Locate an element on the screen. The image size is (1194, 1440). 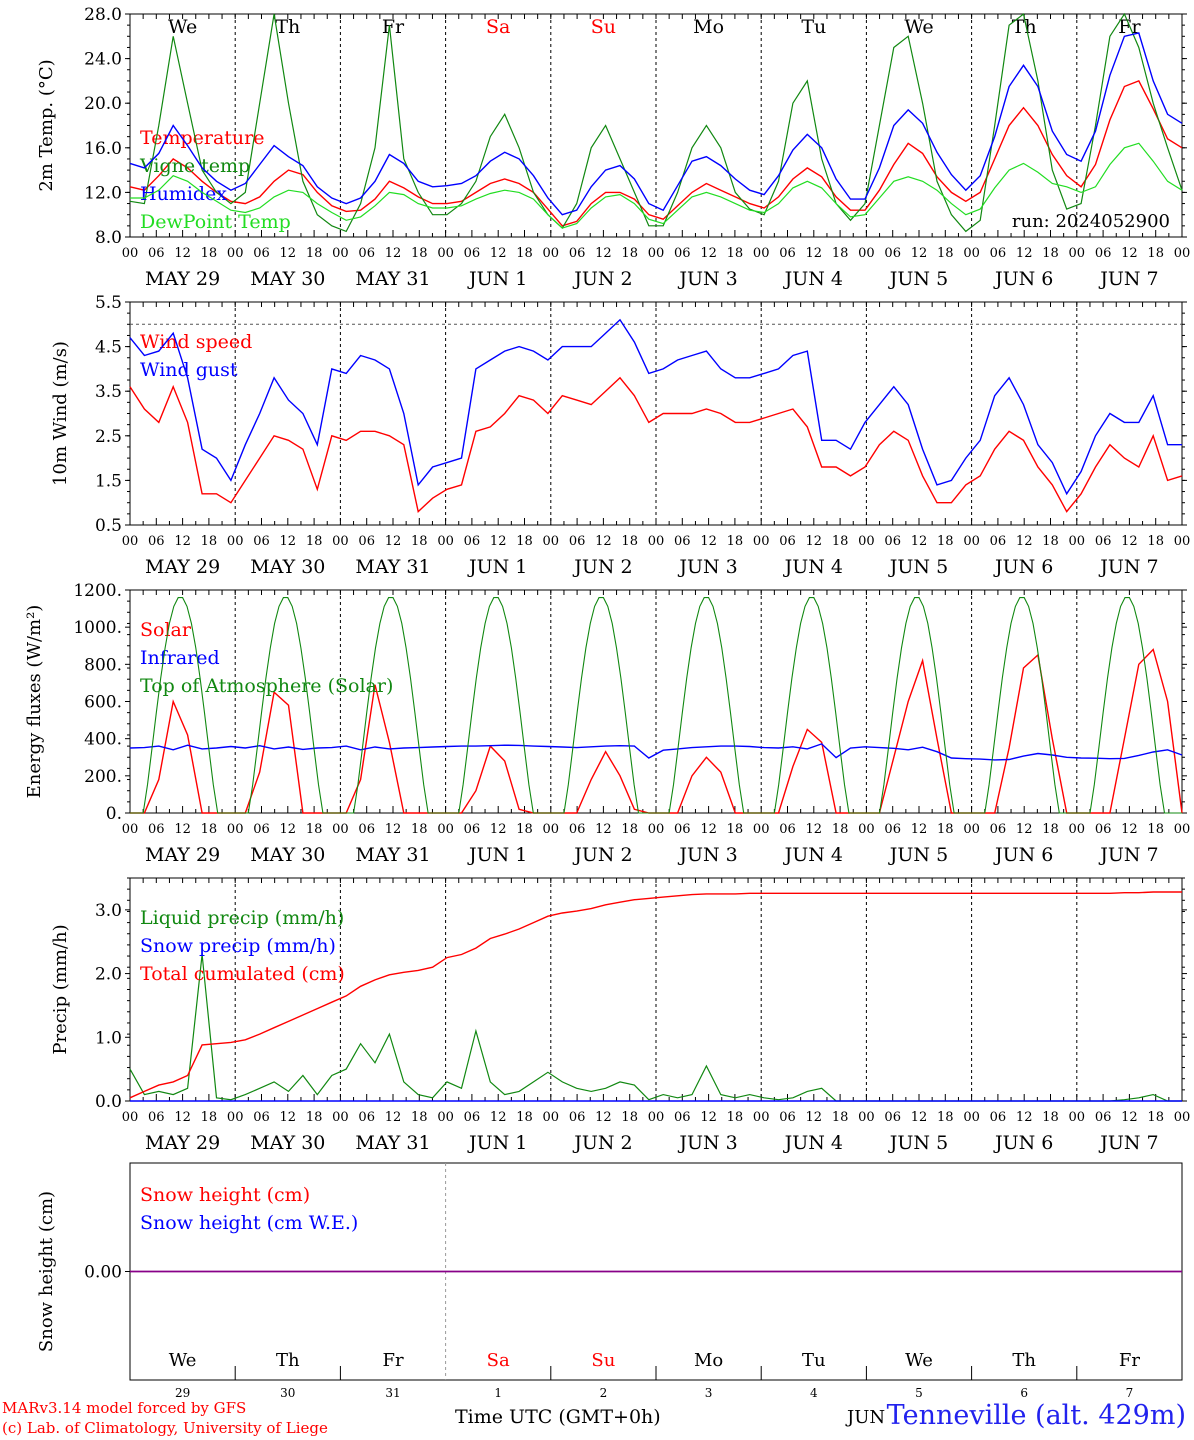
date-label: JUN 5 is located at coordinates (918, 855).